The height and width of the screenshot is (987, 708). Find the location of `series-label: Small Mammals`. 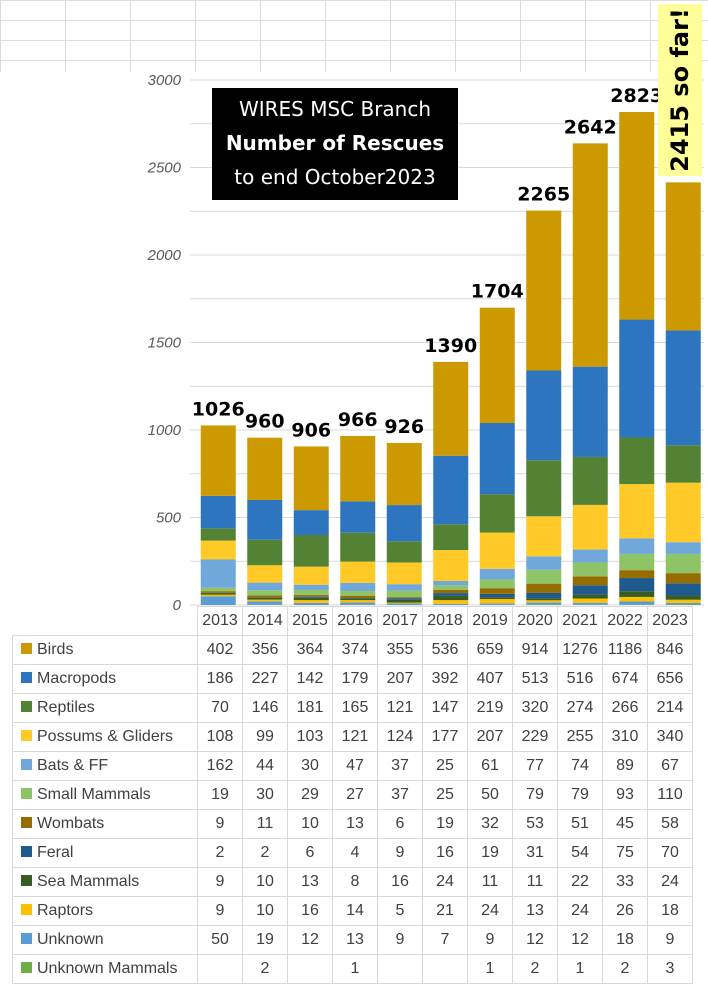

series-label: Small Mammals is located at coordinates (105, 795).